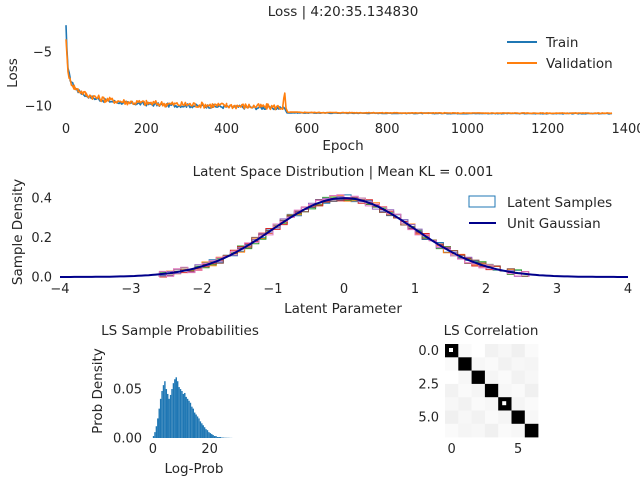 Image resolution: width=640 pixels, height=480 pixels. I want to click on histogram-bars, so click(192, 407).